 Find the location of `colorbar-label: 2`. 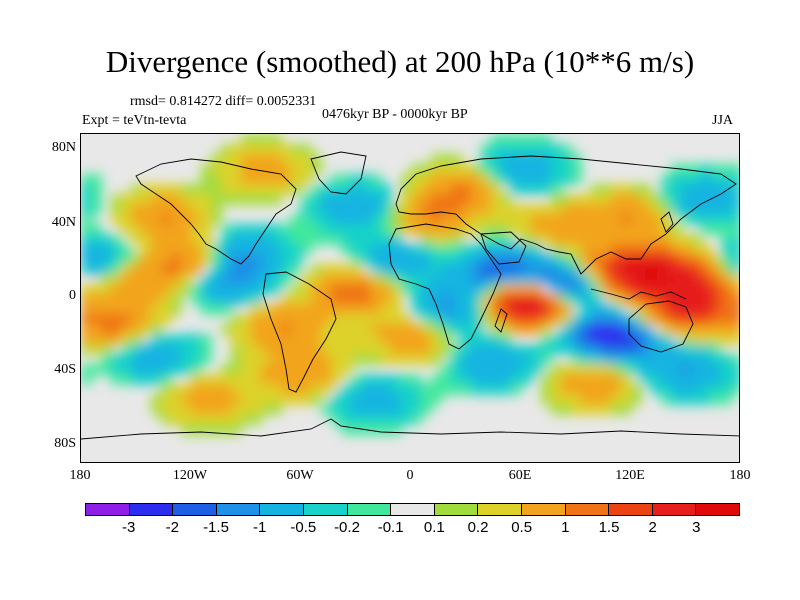

colorbar-label: 2 is located at coordinates (652, 527).